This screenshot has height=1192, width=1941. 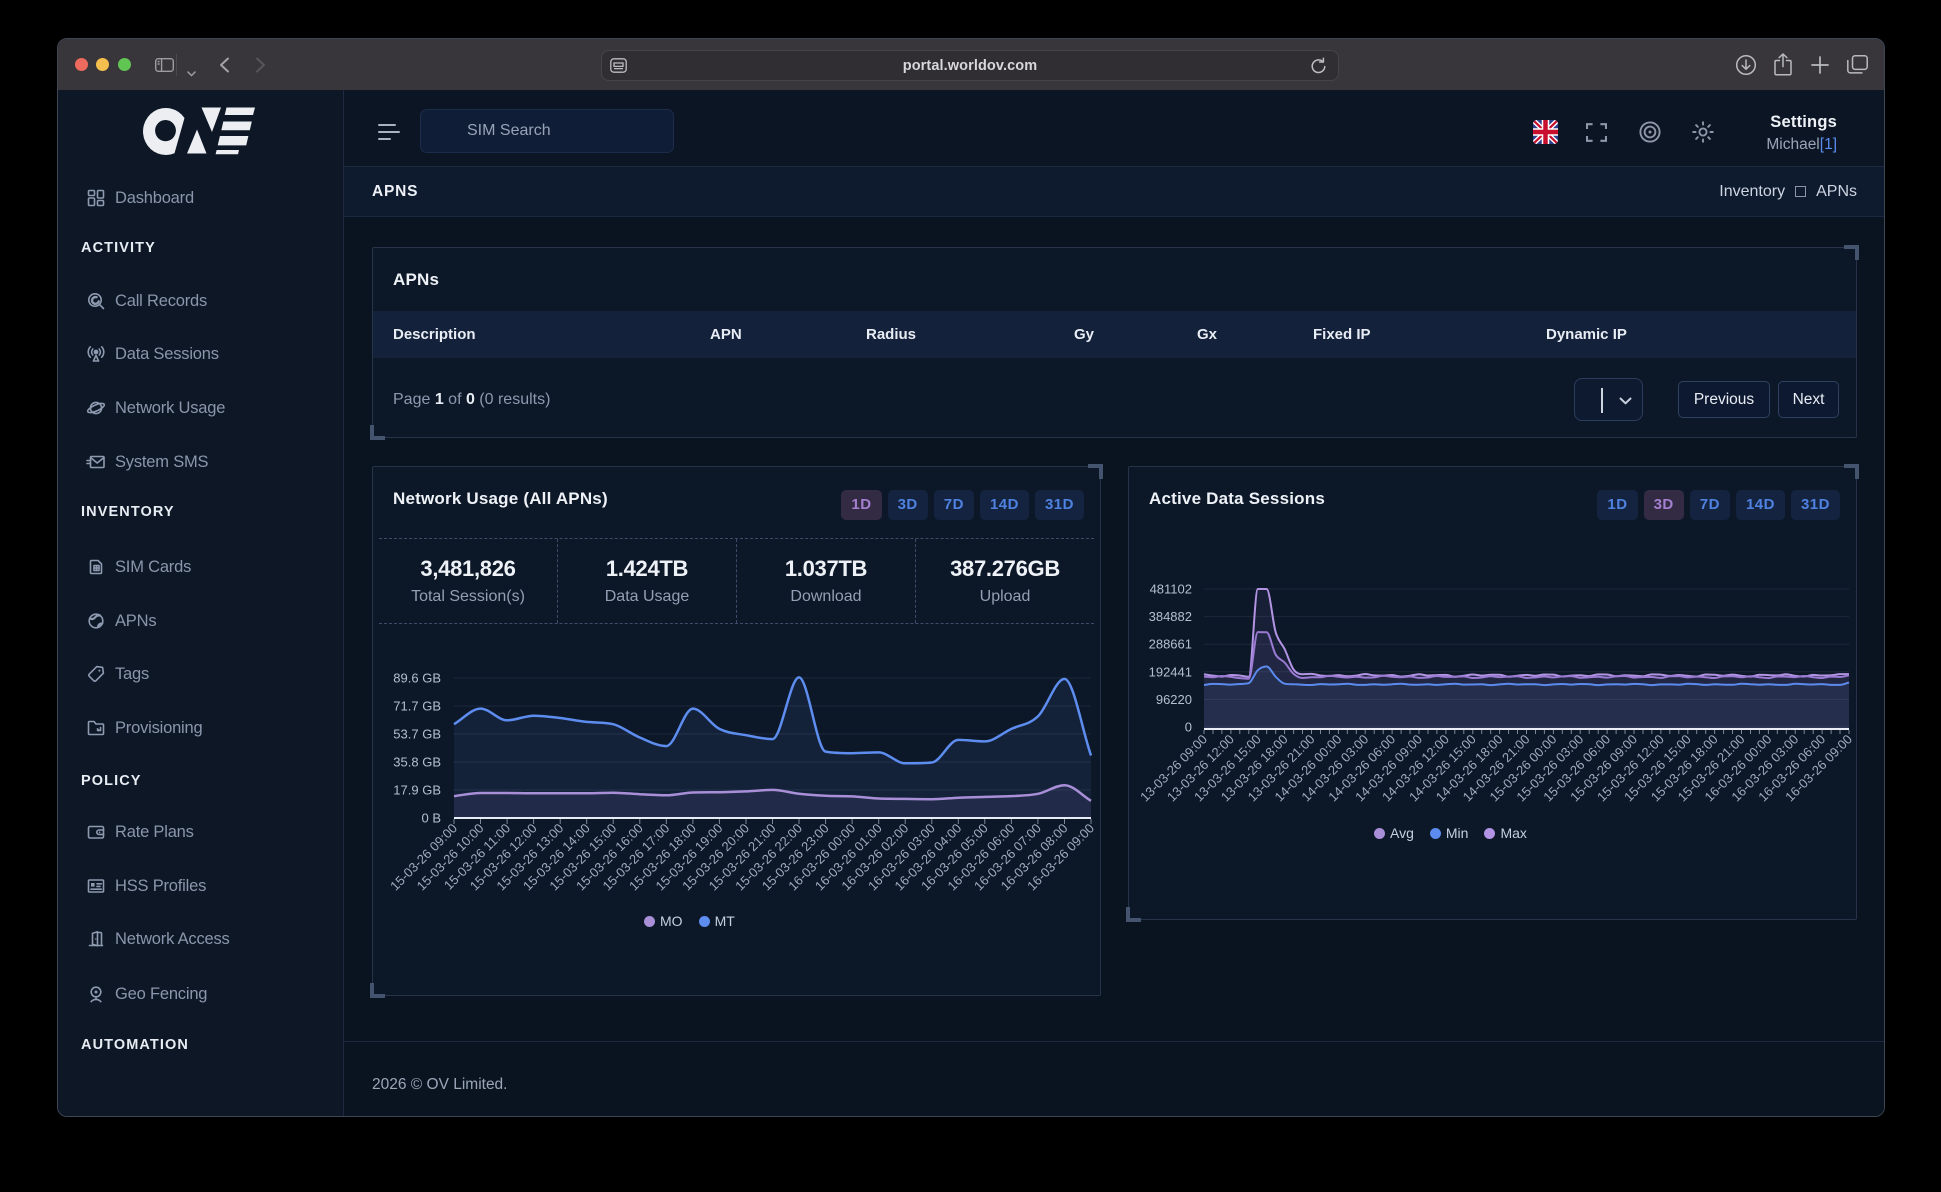 I want to click on svg-text: 53.7 GB, so click(x=417, y=734).